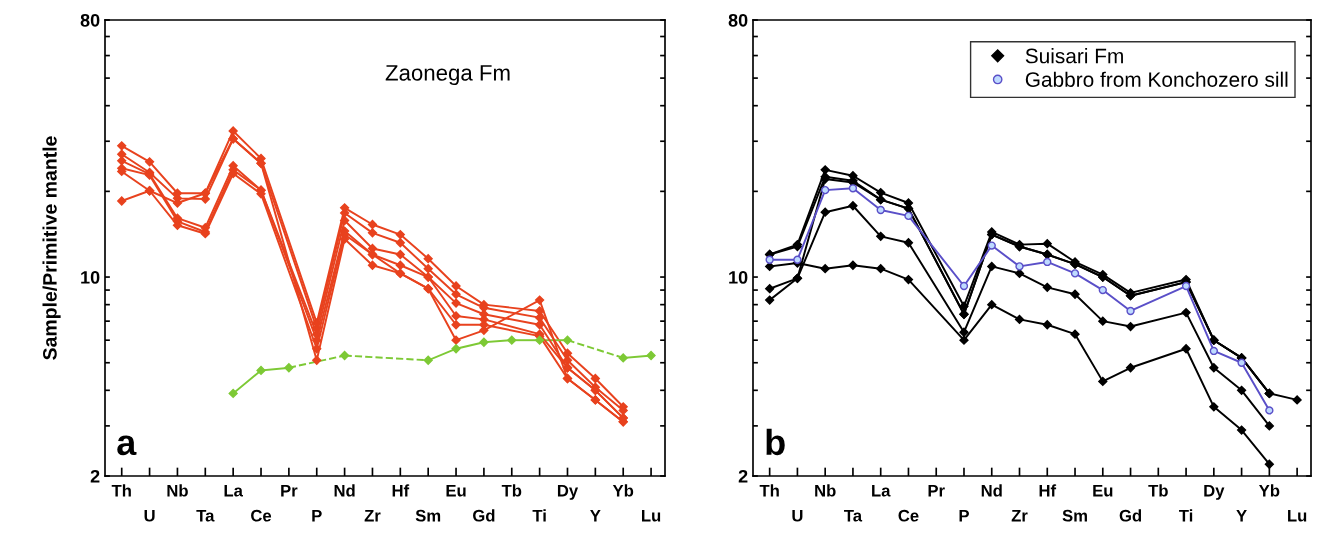  Describe the element at coordinates (1074, 56) in the screenshot. I see `legend-label: Suisari Fm` at that location.